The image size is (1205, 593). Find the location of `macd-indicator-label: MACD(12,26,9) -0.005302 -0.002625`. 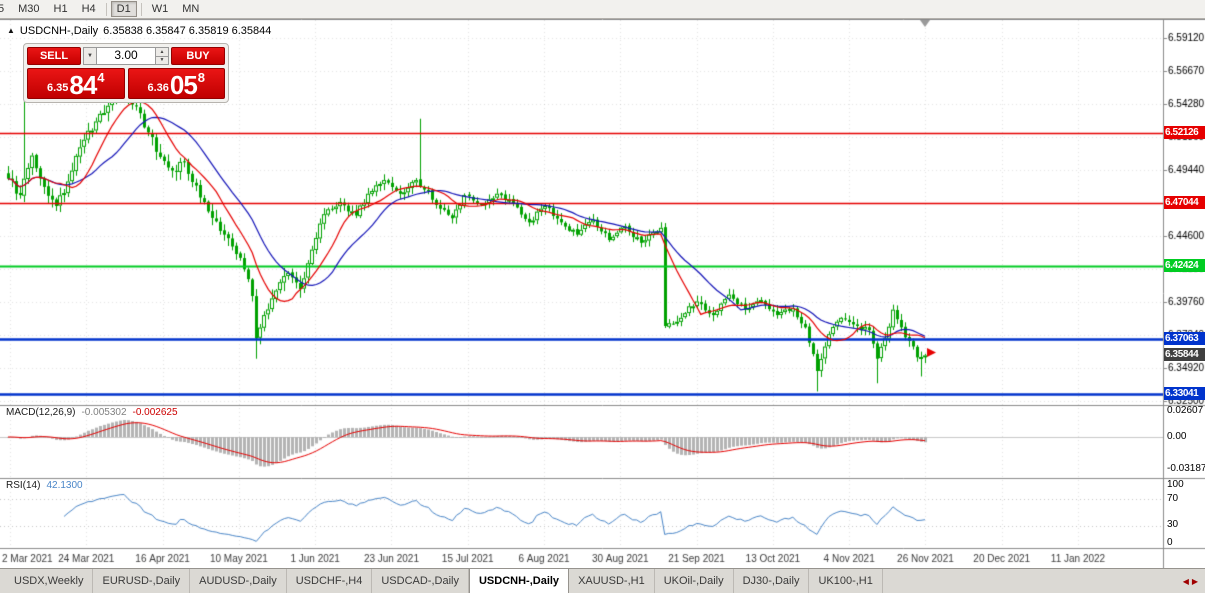

macd-indicator-label: MACD(12,26,9) -0.005302 -0.002625 is located at coordinates (92, 412).